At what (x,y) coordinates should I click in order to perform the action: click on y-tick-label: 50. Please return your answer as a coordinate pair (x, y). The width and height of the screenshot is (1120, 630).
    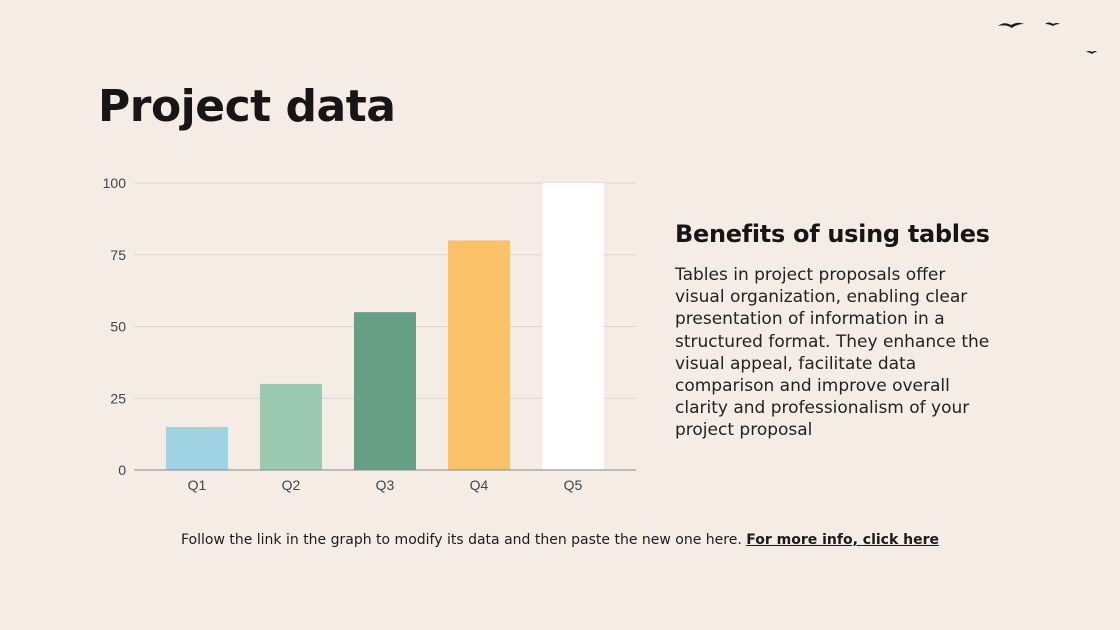
    Looking at the image, I should click on (118, 327).